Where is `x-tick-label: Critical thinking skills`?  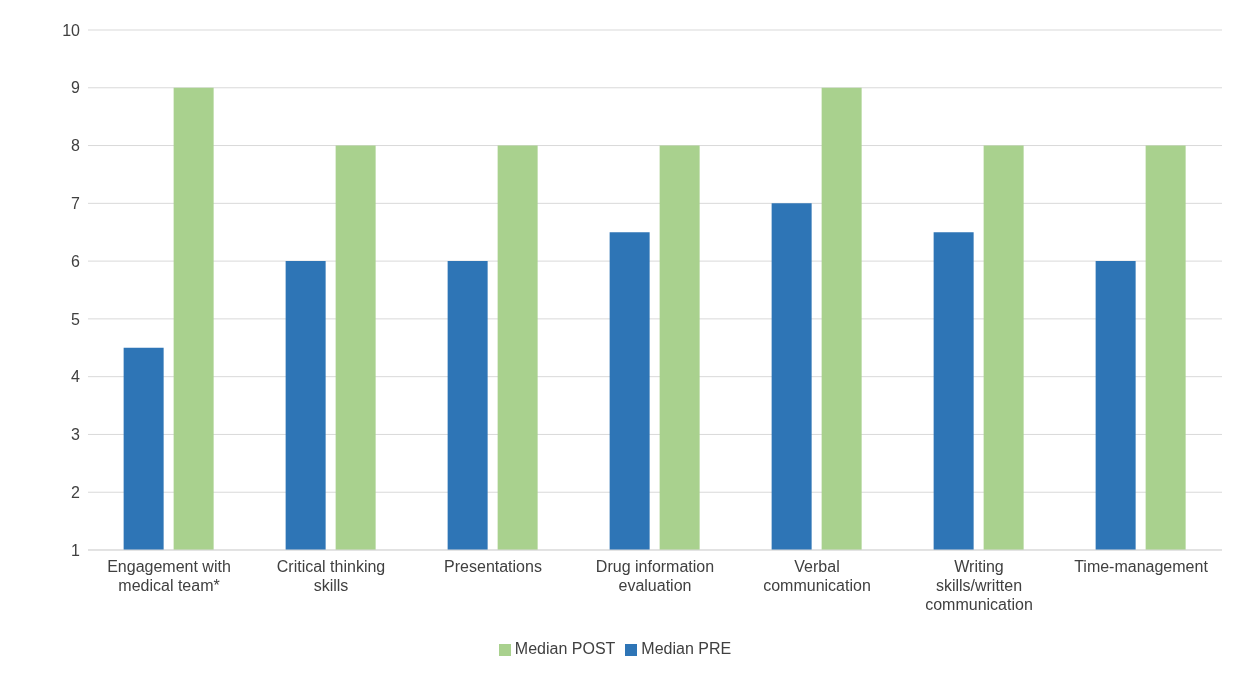
x-tick-label: Critical thinking skills is located at coordinates (331, 576).